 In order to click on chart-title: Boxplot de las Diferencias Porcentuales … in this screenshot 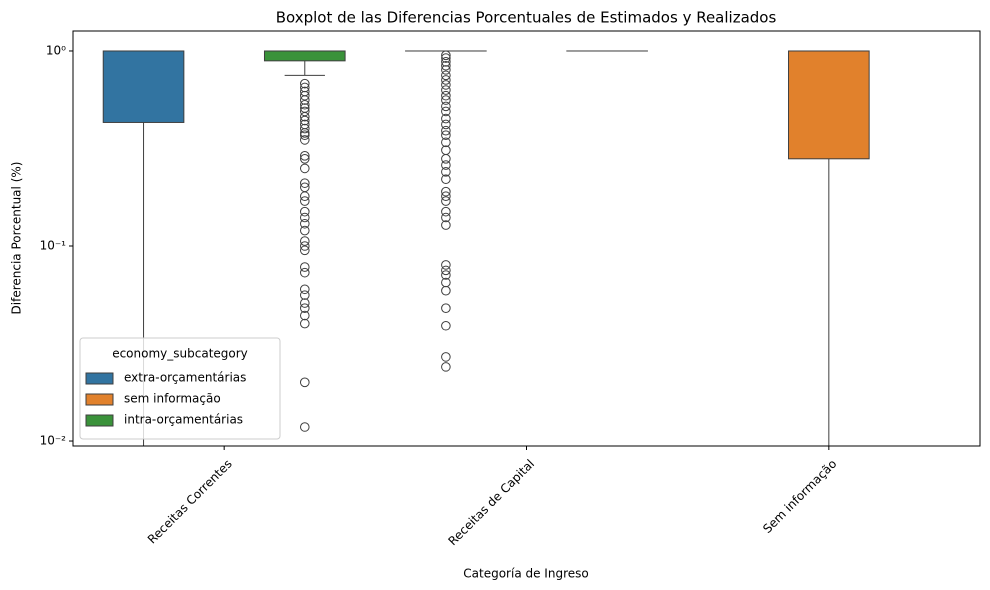, I will do `click(526, 18)`.